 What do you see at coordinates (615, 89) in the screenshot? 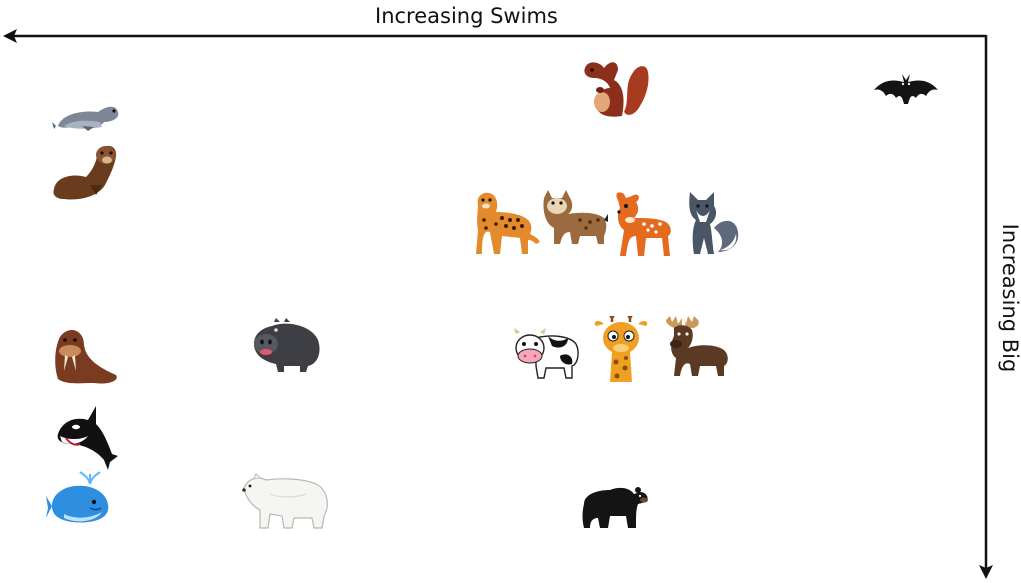
I see `squirrel-icon` at bounding box center [615, 89].